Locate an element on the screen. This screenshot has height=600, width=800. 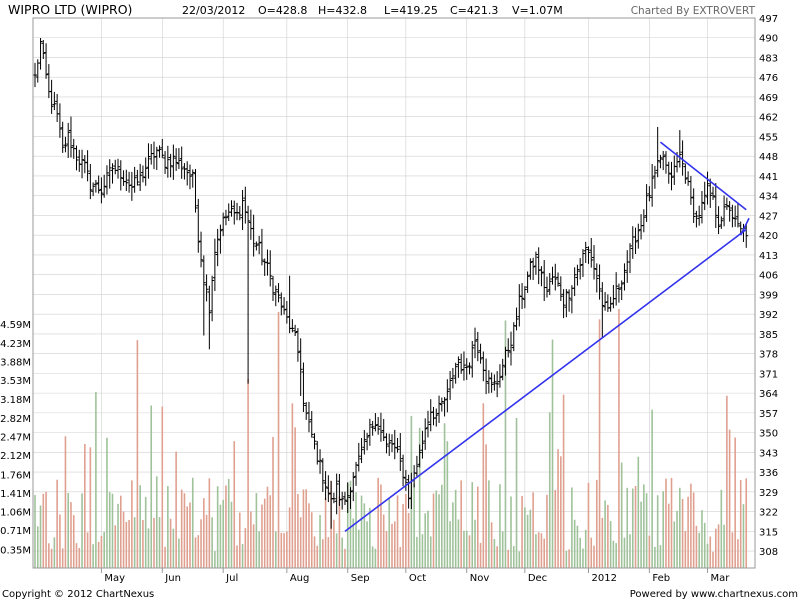
time-axis: May Jun Jul Aug Sep Oct Nov Dec 2012 Feb Mar is located at coordinates (415, 576).